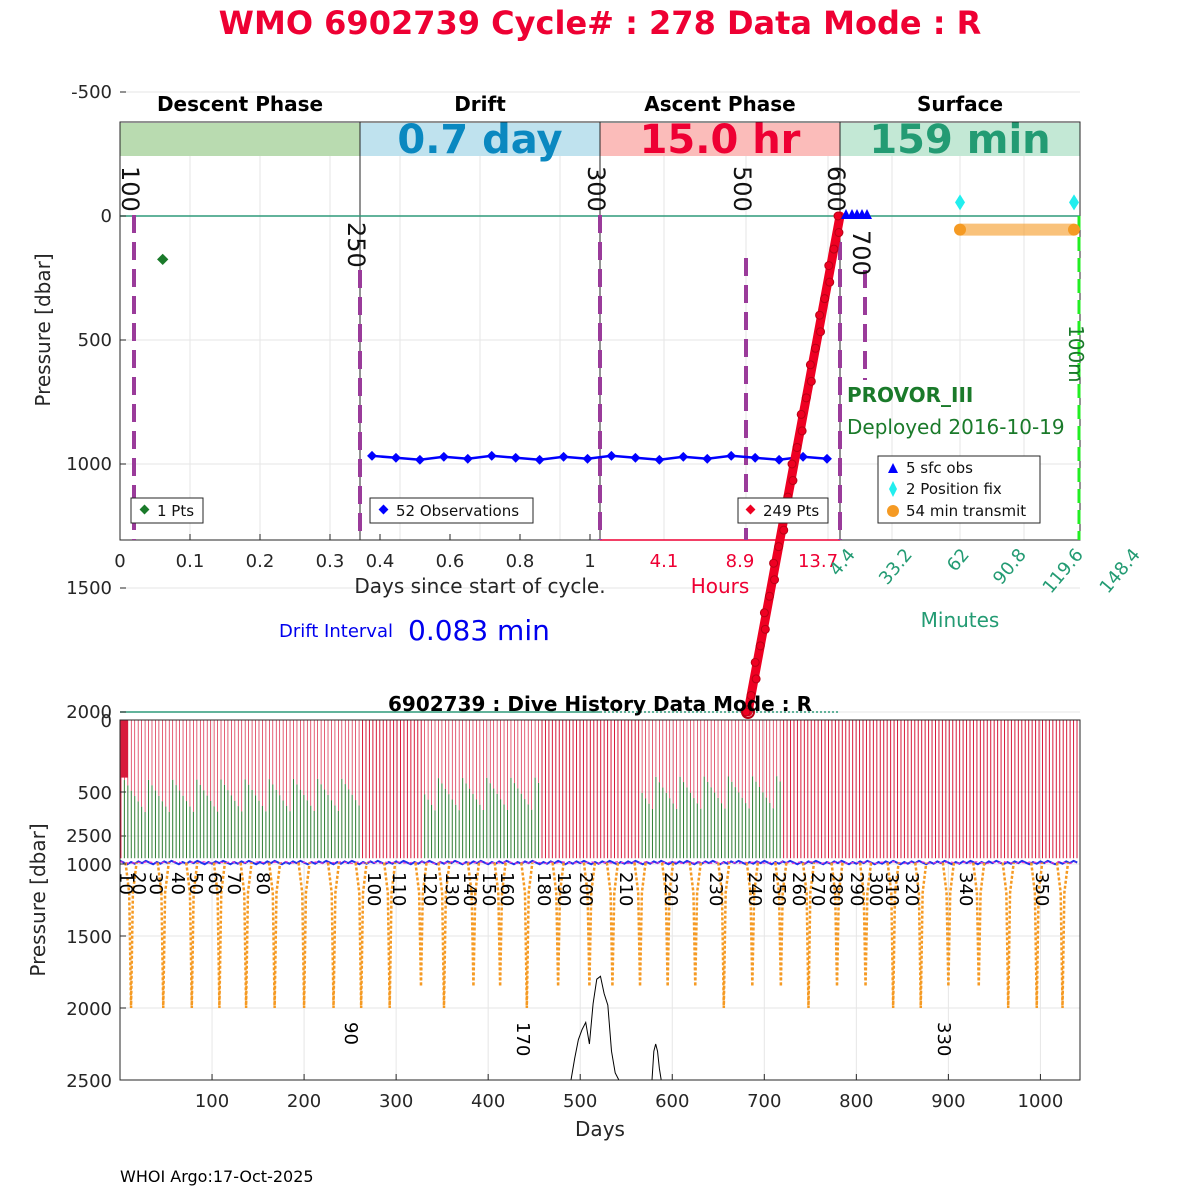 This screenshot has height=1204, width=1200. What do you see at coordinates (960, 104) in the screenshot?
I see `phase-title-3: Surface` at bounding box center [960, 104].